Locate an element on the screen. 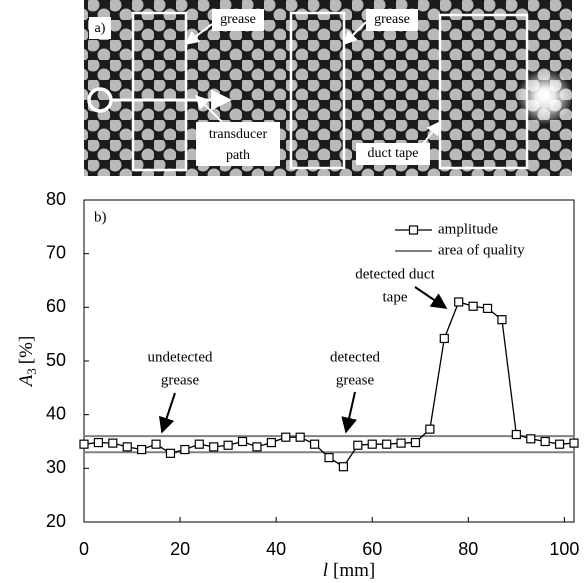  x-axis-unit: [mm] is located at coordinates (354, 570).